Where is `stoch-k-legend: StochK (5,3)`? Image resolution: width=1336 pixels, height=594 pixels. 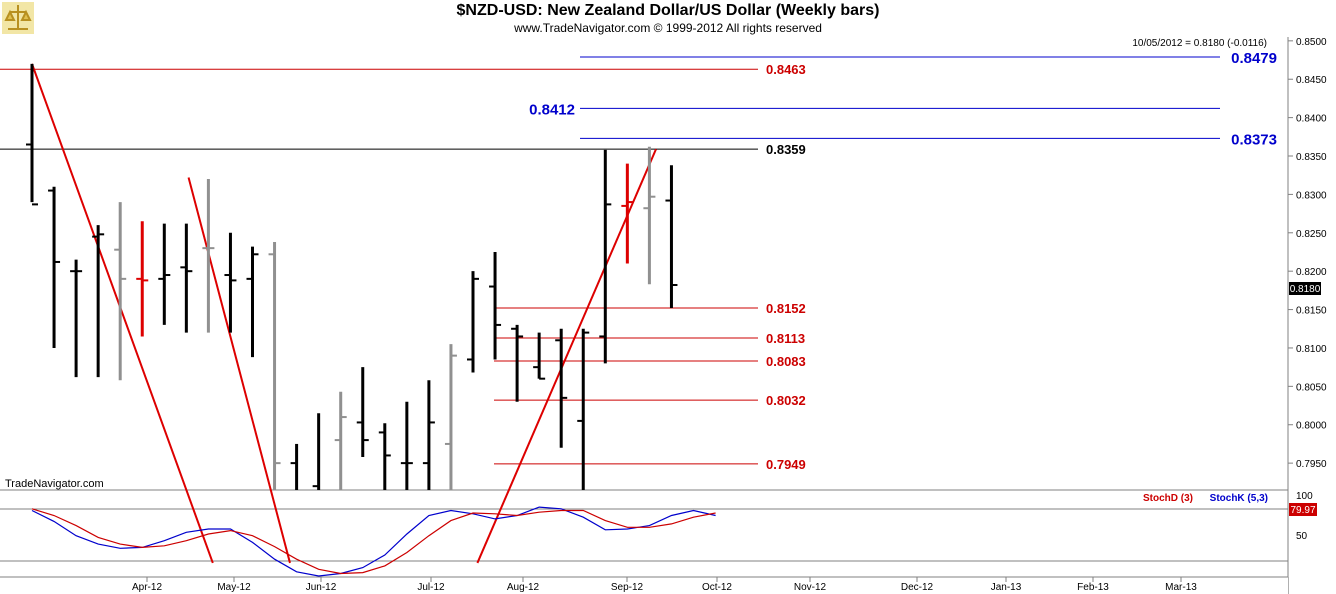
stoch-k-legend: StochK (5,3) is located at coordinates (1239, 498).